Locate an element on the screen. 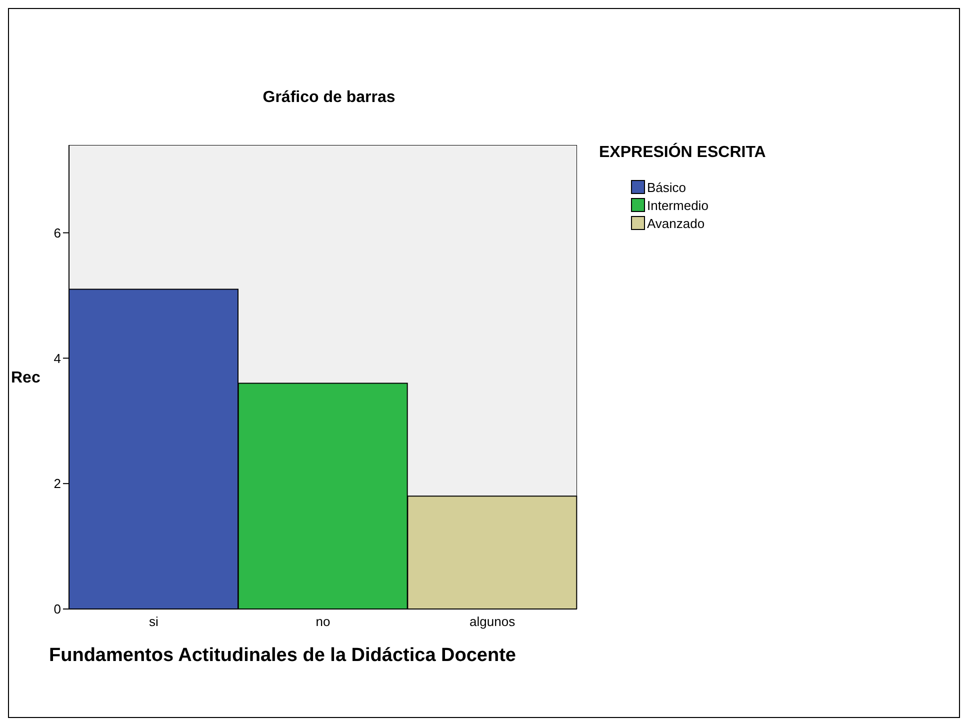 The height and width of the screenshot is (724, 968). x-tick-label: no is located at coordinates (323, 622).